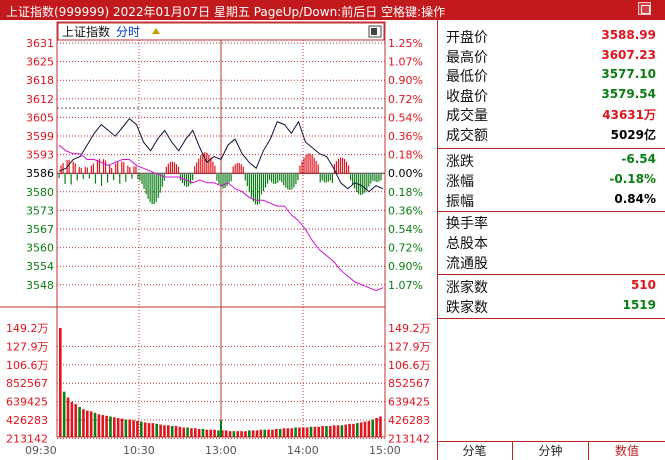 The height and width of the screenshot is (460, 665). I want to click on indicator-icon, so click(156, 31).